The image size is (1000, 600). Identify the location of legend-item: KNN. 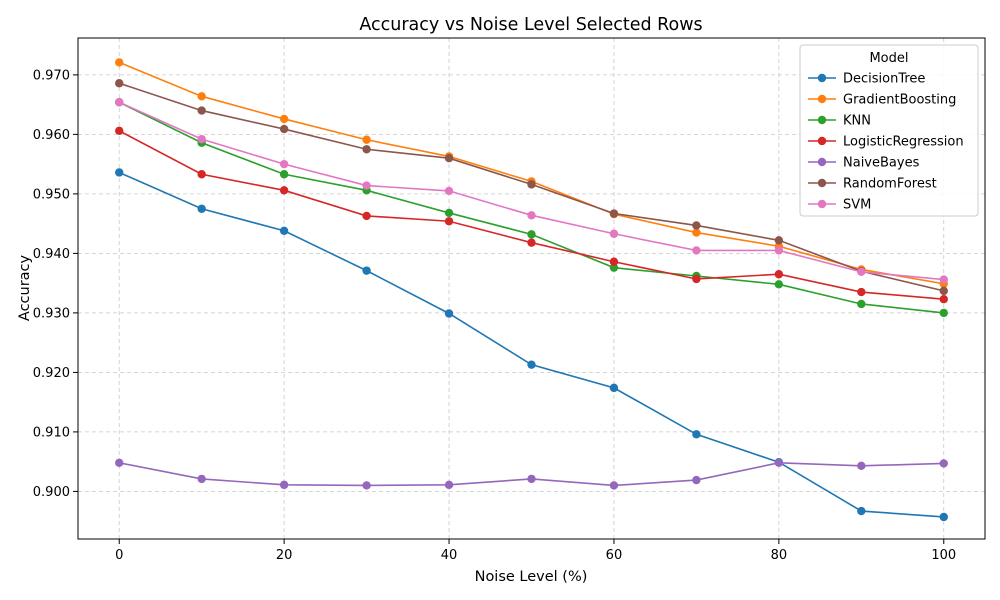
(839, 121).